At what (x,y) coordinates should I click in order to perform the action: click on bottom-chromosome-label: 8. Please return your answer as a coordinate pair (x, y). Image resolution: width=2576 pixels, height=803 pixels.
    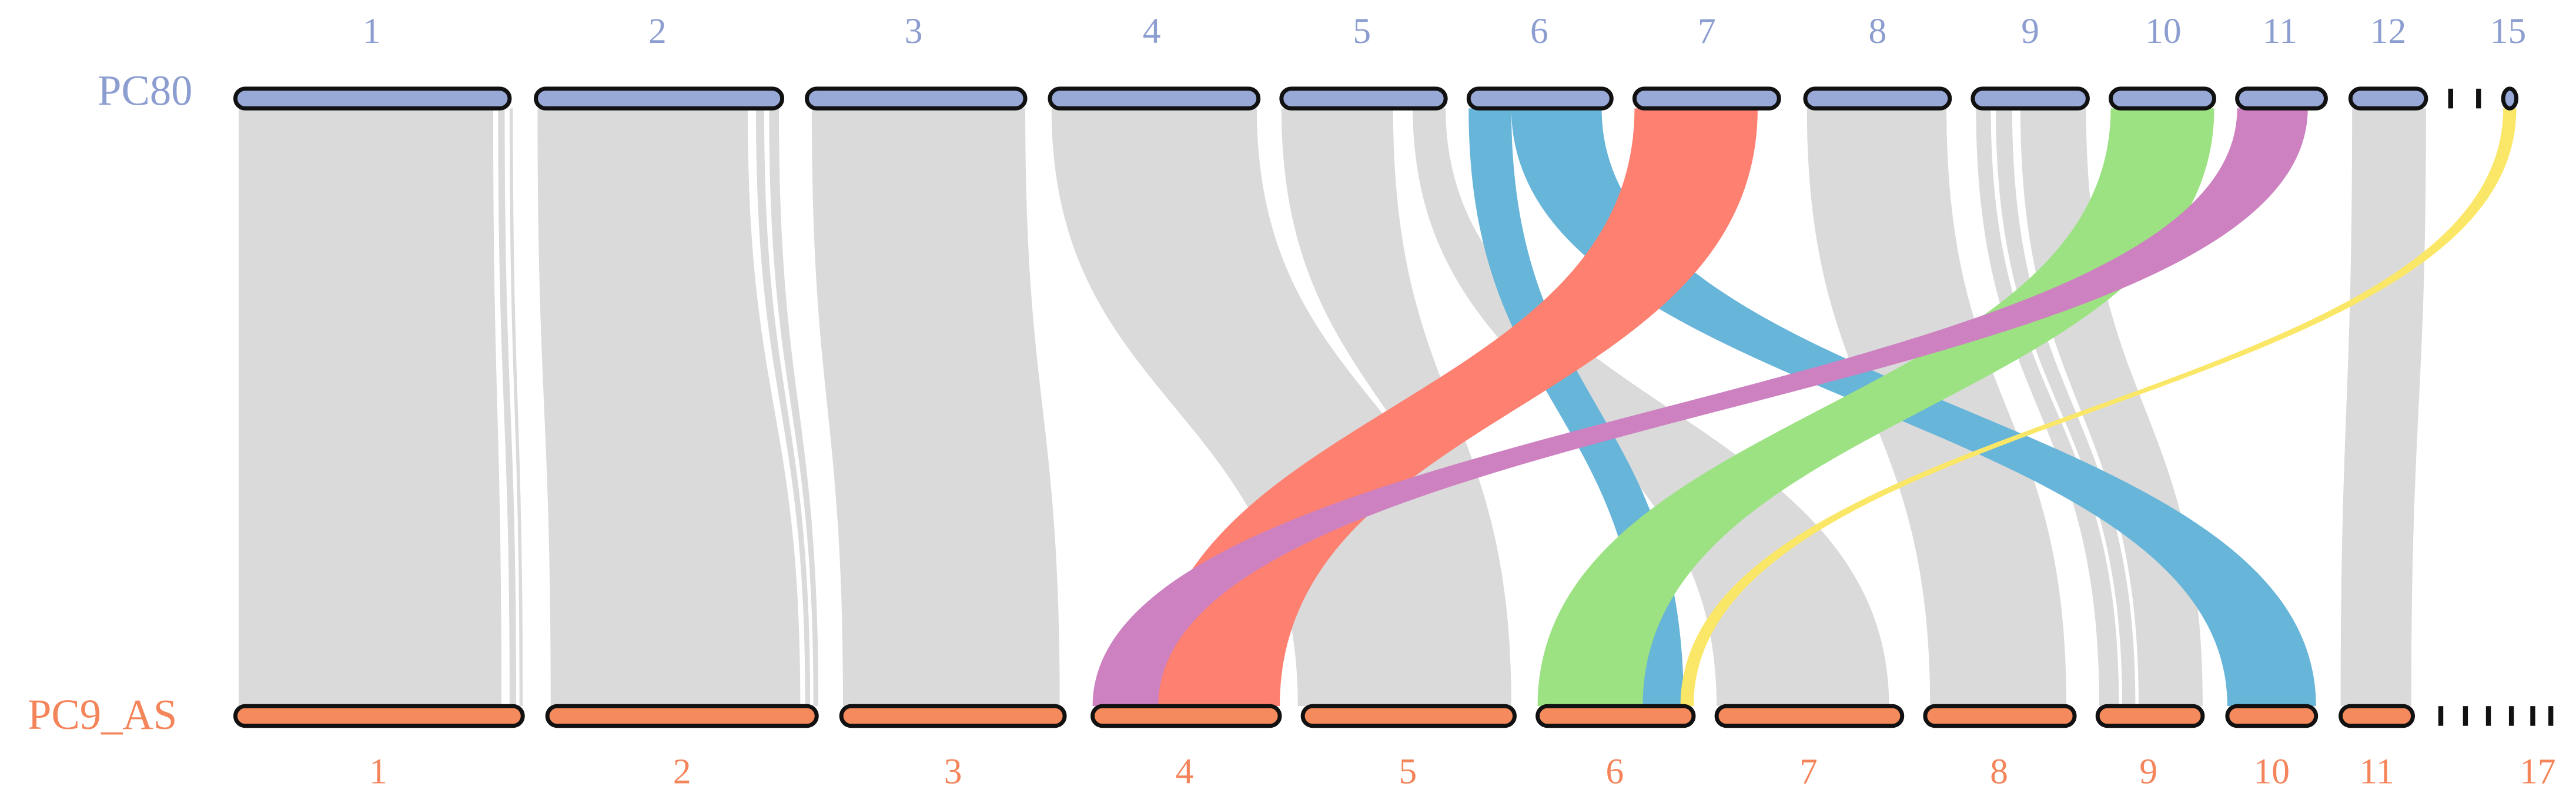
    Looking at the image, I should click on (1999, 772).